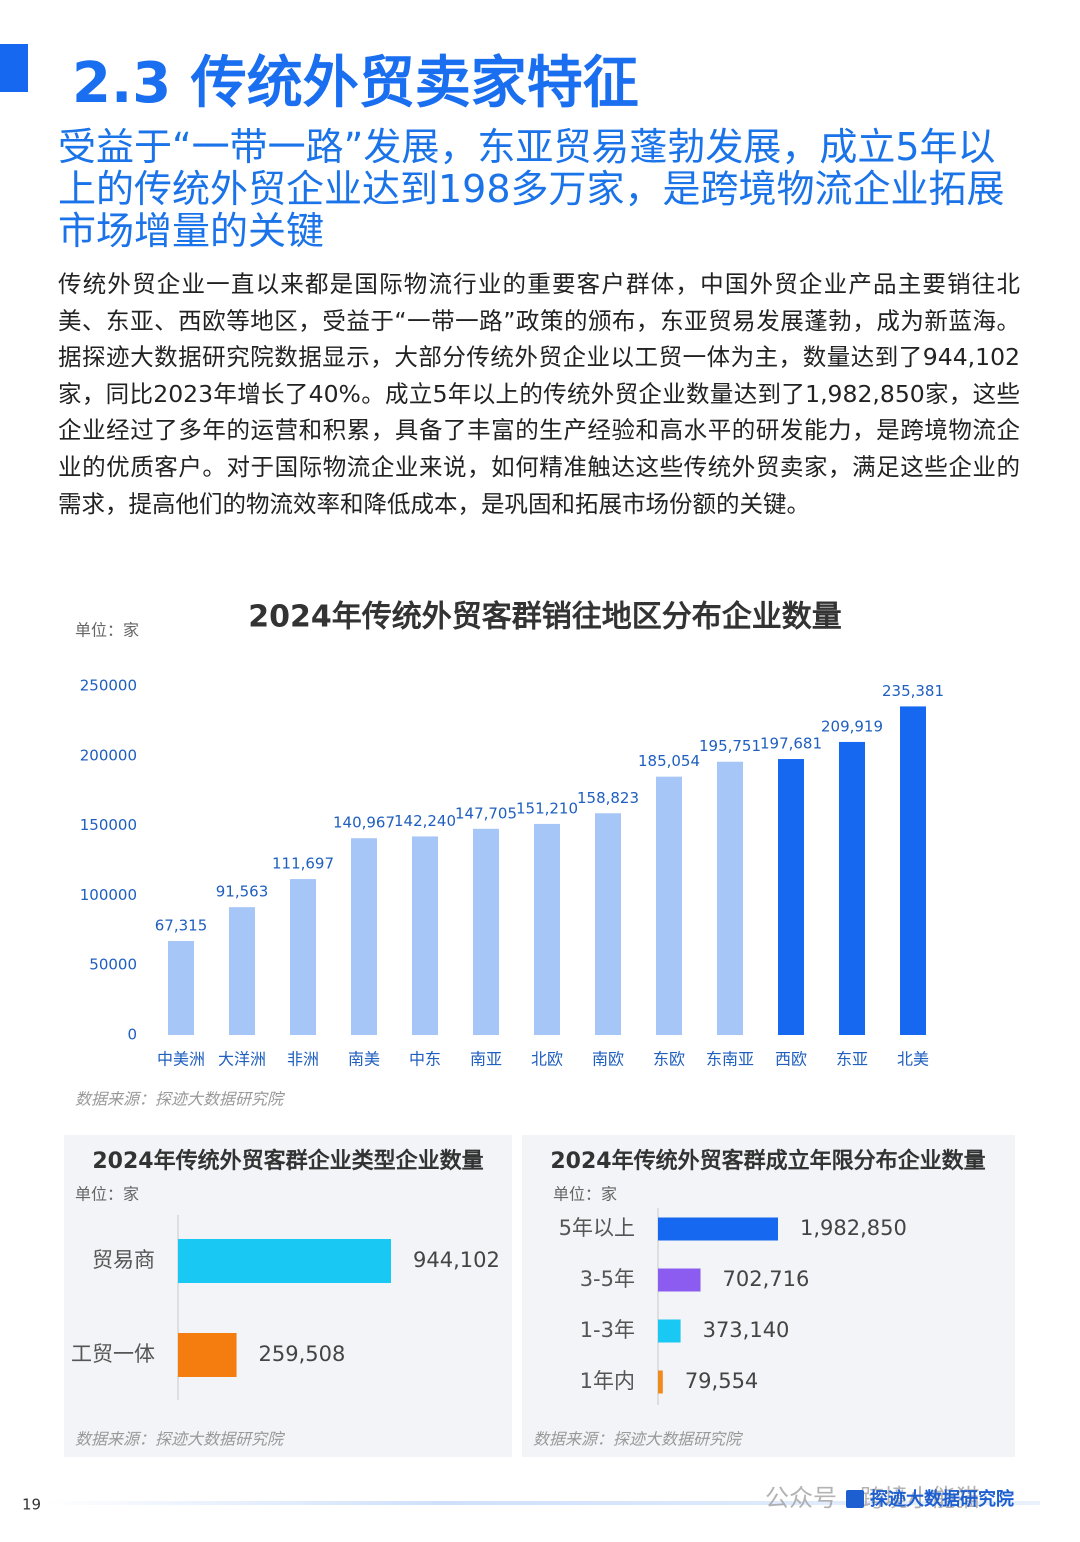 This screenshot has width=1080, height=1542. What do you see at coordinates (486, 813) in the screenshot?
I see `data-label: 147,705` at bounding box center [486, 813].